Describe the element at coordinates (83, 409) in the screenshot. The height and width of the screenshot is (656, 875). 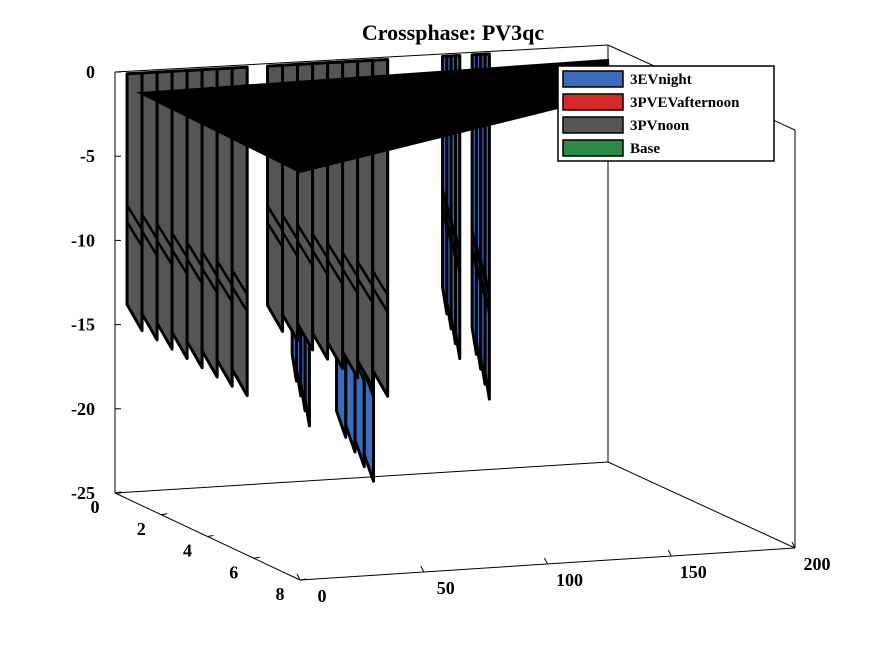
I see `z-tick-label-4: -20` at that location.